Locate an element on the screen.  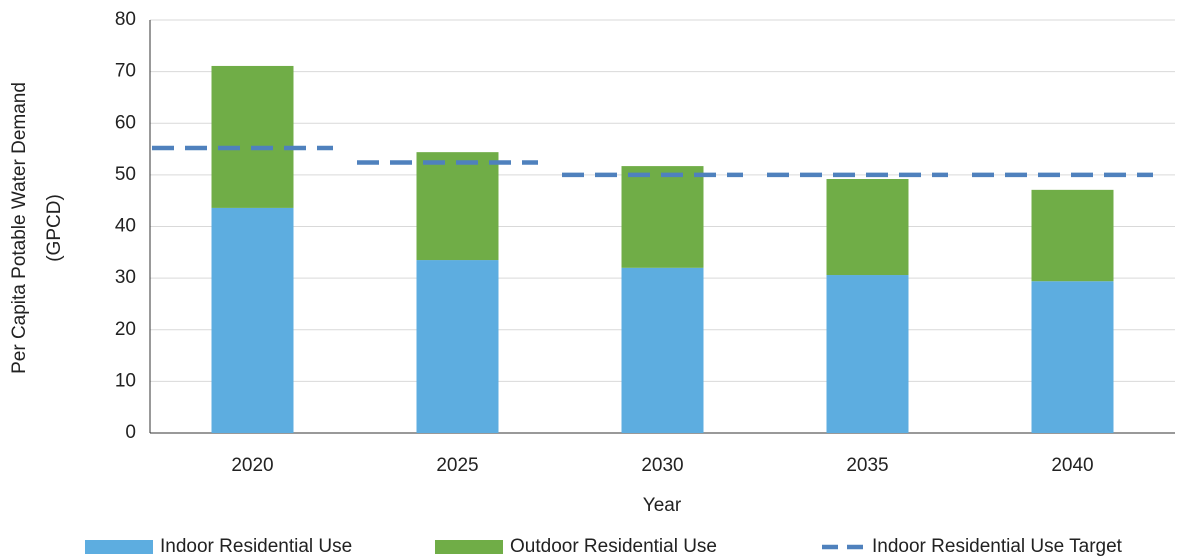
x-tick-label: 2020 is located at coordinates (252, 465).